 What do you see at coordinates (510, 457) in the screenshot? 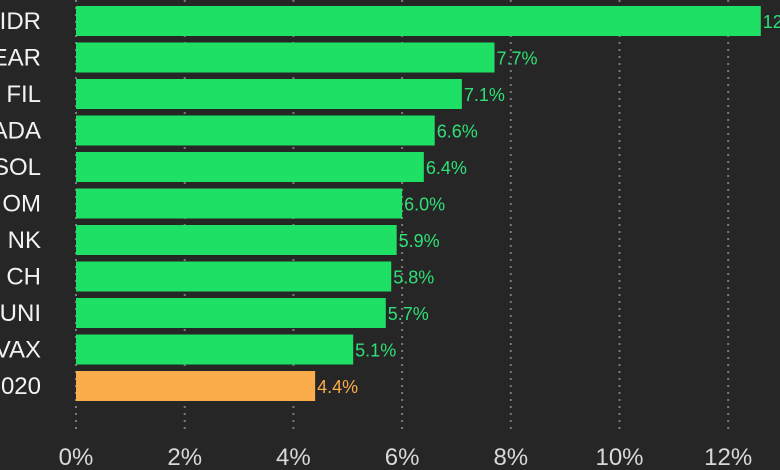
I see `x-tick-label: 8%` at bounding box center [510, 457].